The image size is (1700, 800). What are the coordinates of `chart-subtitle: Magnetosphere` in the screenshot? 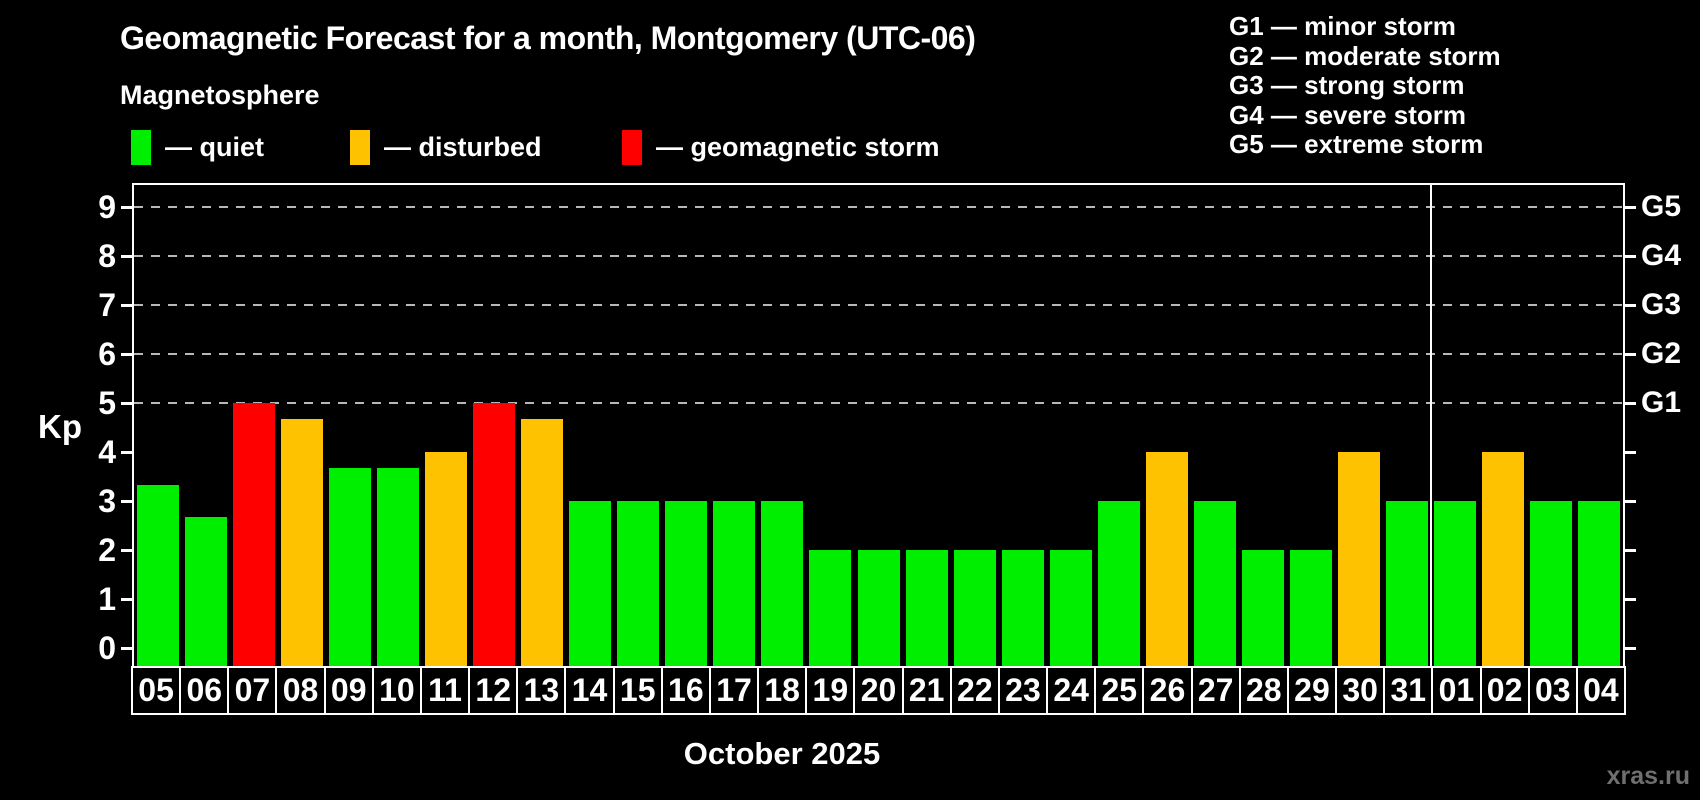 It's located at (220, 95).